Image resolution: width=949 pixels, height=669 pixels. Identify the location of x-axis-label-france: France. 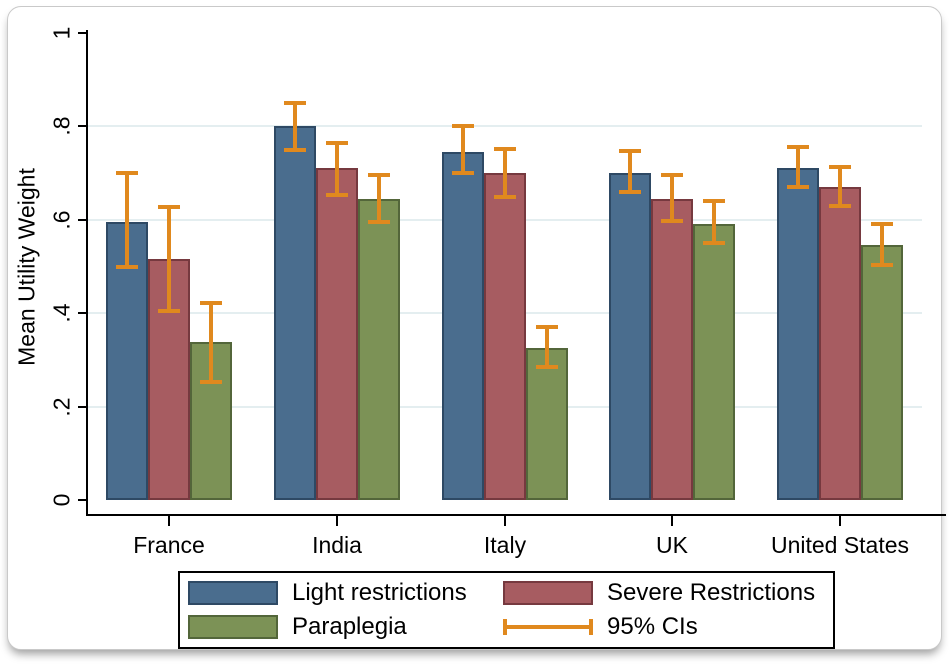
(169, 545).